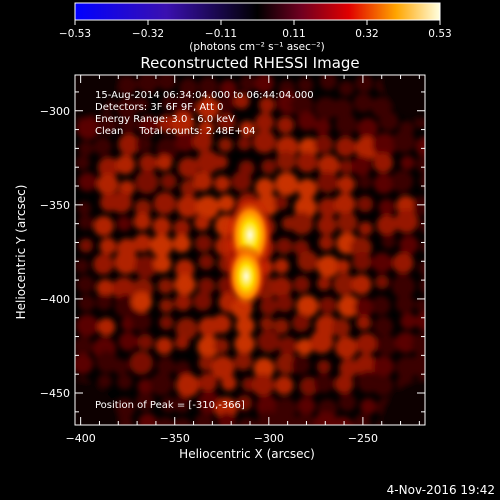 This screenshot has height=500, width=500. I want to click on timestamp: 4-Nov-2016 19:42, so click(441, 490).